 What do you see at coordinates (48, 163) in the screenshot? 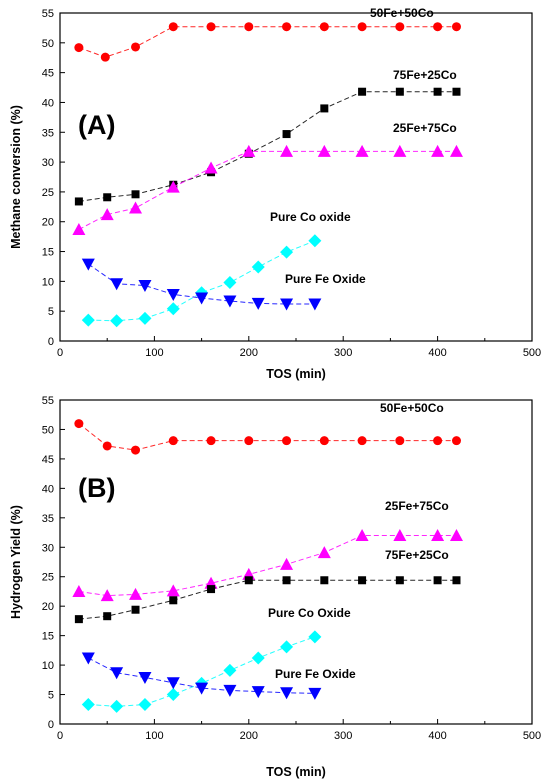
I see `y-tick-label: 30` at bounding box center [48, 163].